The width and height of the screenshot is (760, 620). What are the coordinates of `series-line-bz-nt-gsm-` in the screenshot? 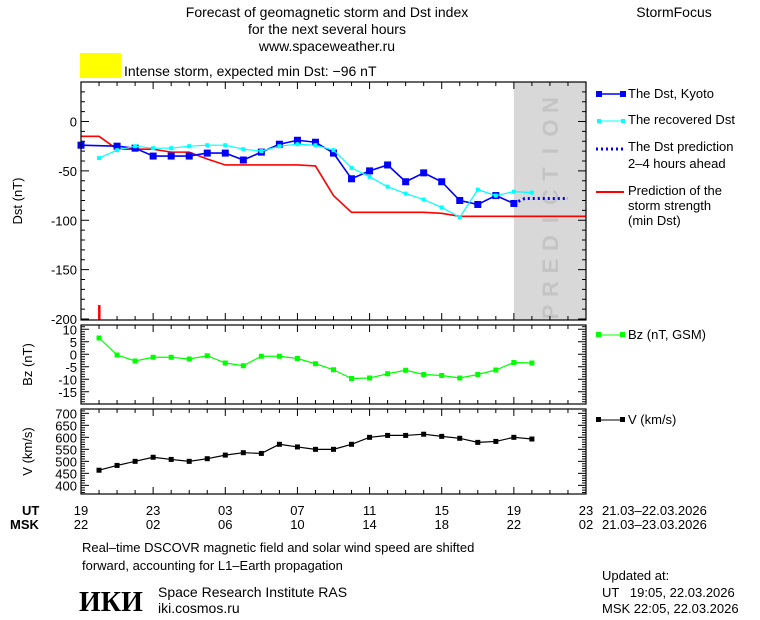 It's located at (315, 358).